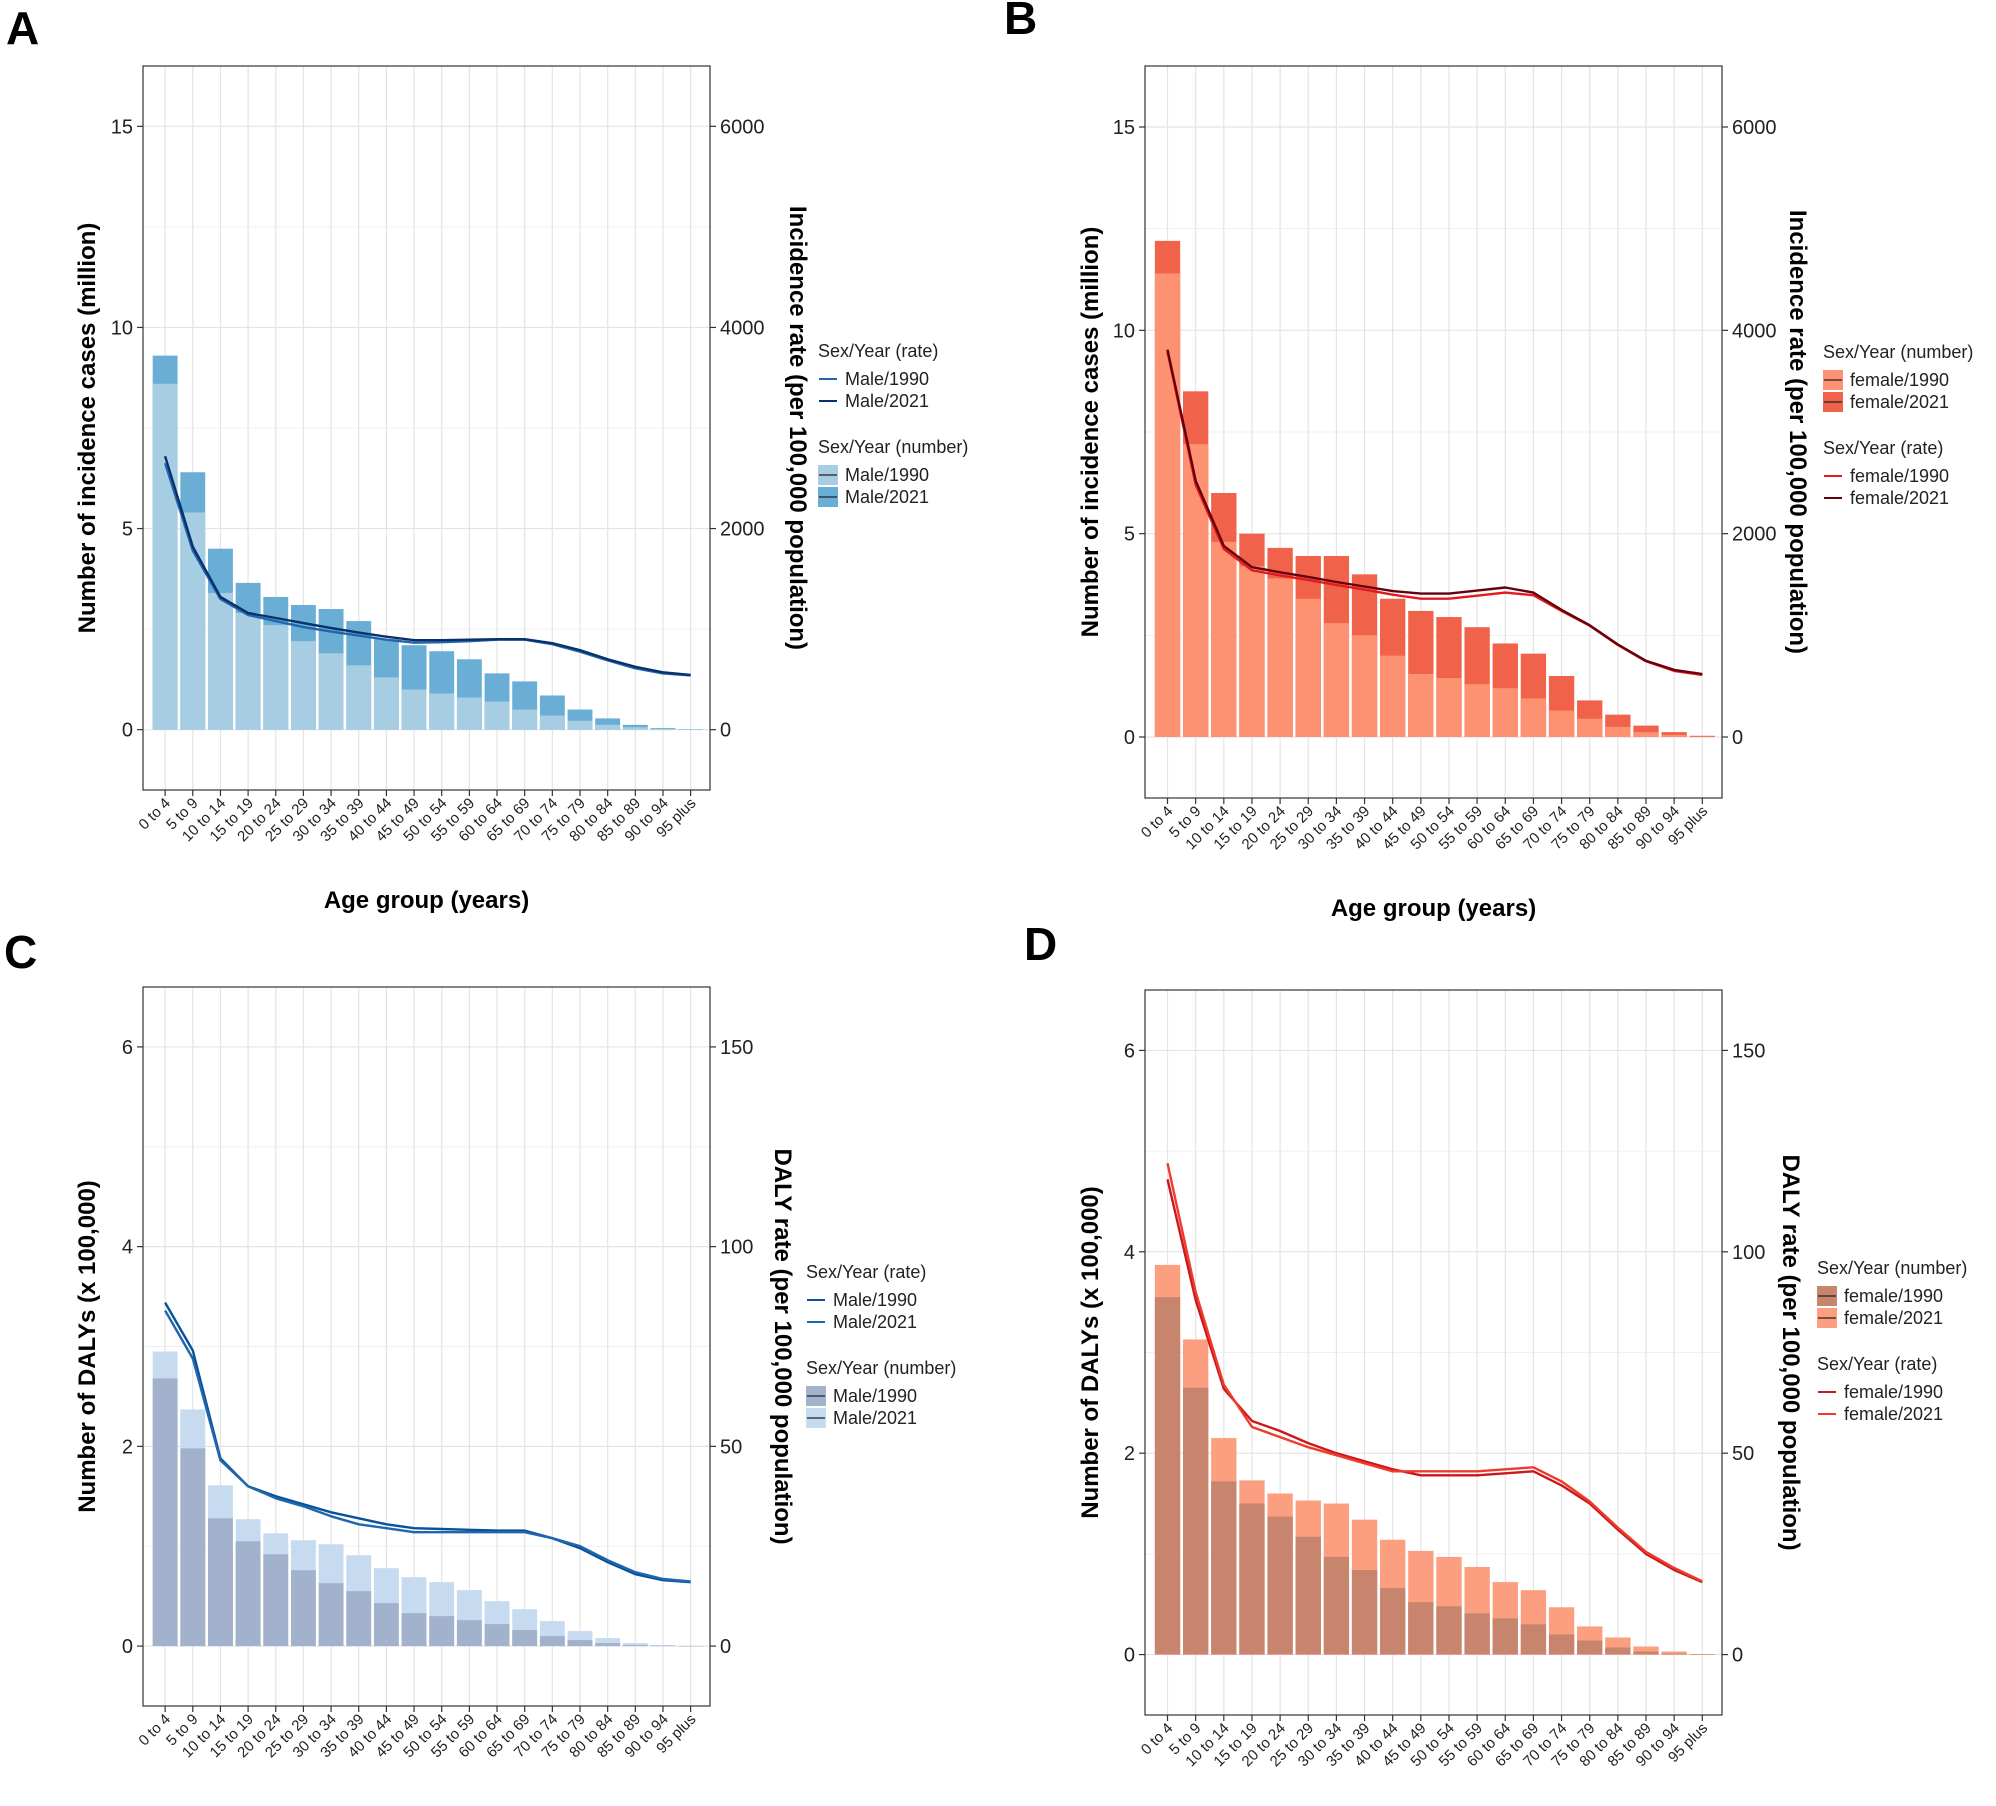  Describe the element at coordinates (127, 1447) in the screenshot. I see `panel-c-y-tick-label: 2` at that location.